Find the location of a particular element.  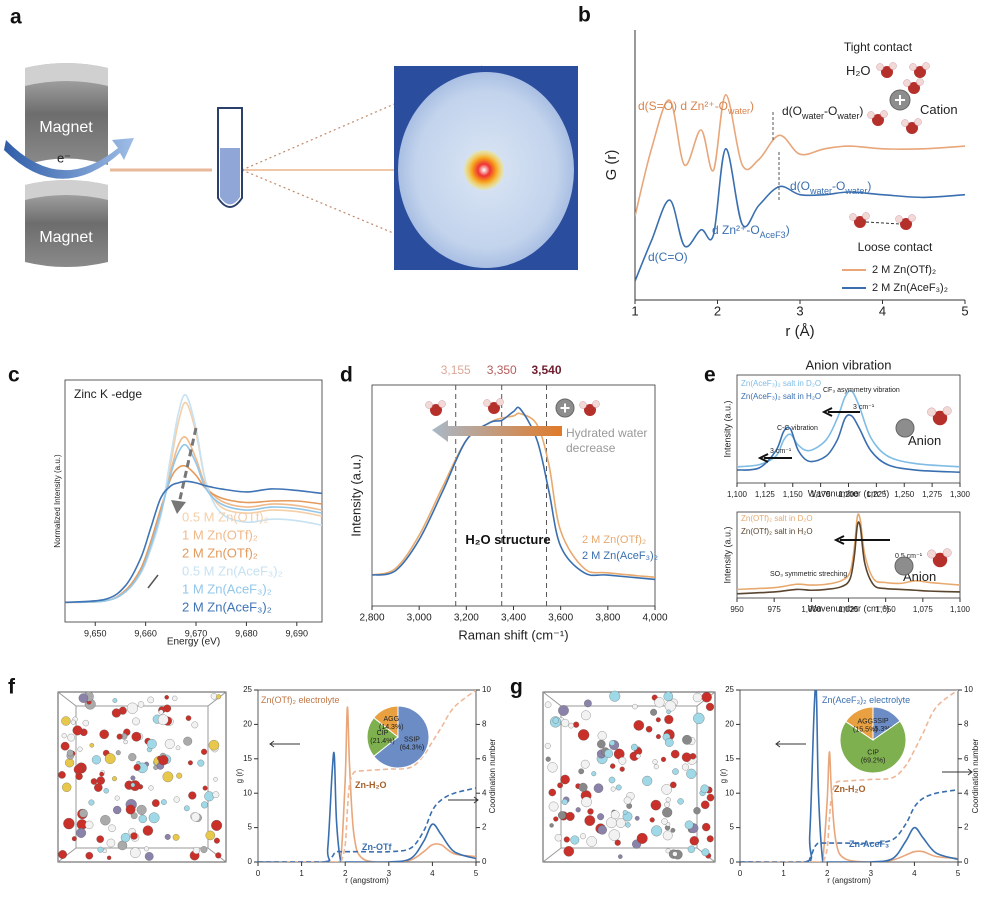

annotation: C-C vibration is located at coordinates (797, 428).